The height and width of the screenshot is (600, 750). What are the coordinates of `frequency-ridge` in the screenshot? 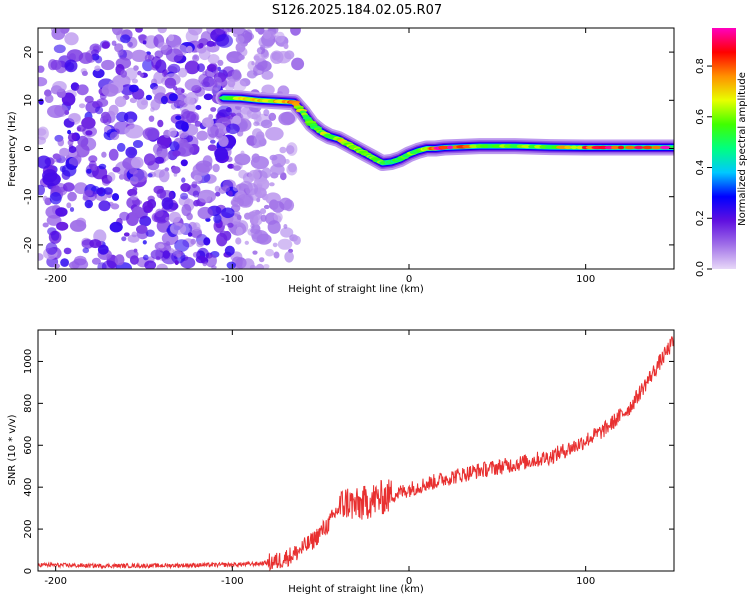 It's located at (444, 130).